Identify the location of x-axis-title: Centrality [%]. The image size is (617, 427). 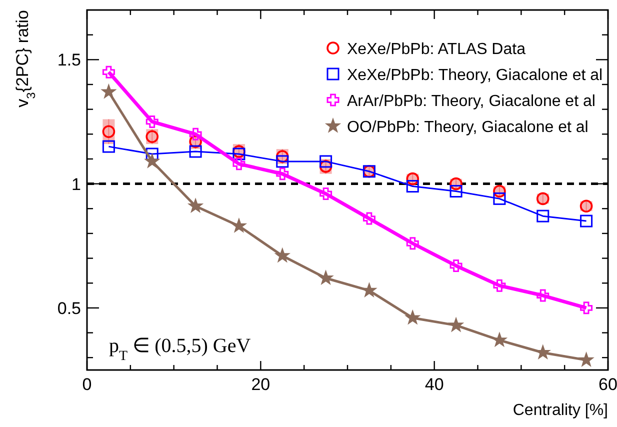
(560, 410).